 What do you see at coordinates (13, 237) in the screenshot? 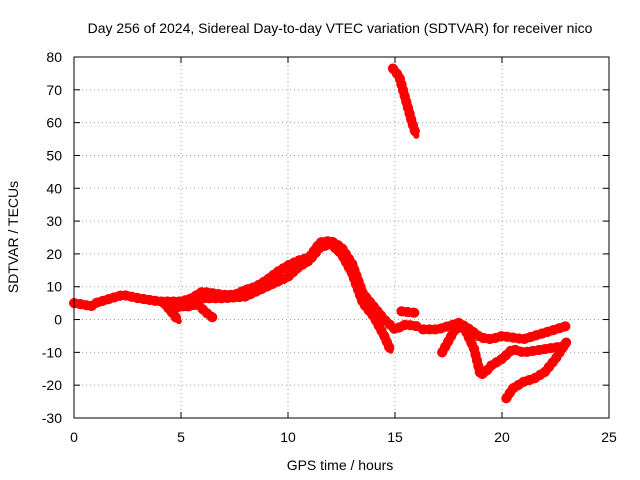
I see `y-axis-label: SDTVAR / TECUs` at bounding box center [13, 237].